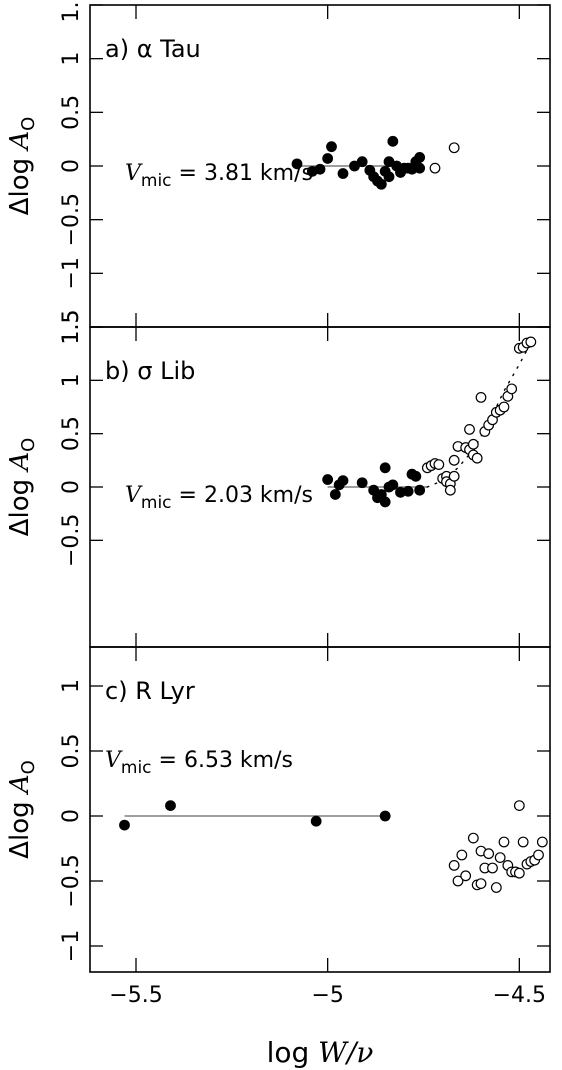 This screenshot has width=562, height=1070. What do you see at coordinates (150, 691) in the screenshot?
I see `panel-title: c) R Lyr` at bounding box center [150, 691].